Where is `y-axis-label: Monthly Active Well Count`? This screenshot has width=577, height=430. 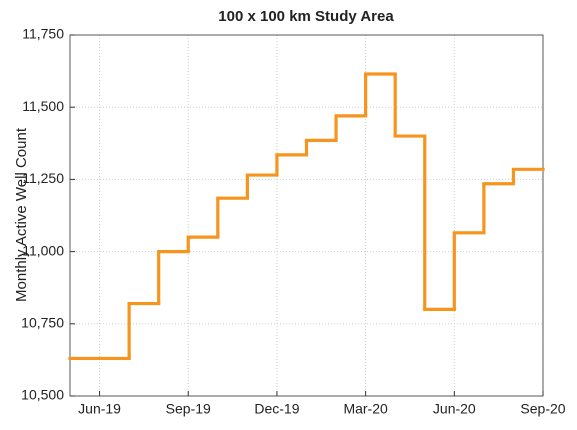 y-axis-label: Monthly Active Well Count is located at coordinates (21, 214).